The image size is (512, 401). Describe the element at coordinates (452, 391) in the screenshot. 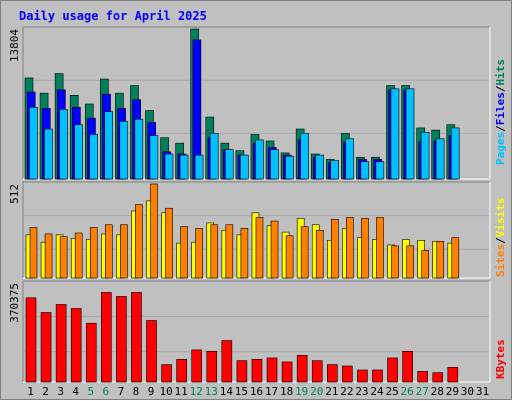

I see `x-tick-label-day-29: 29` at that location.